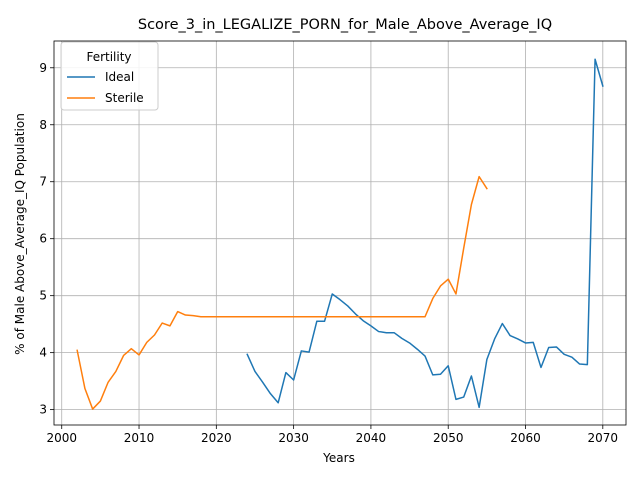  I want to click on y-axis-label: % of Male Above_Average_IQ Population, so click(20, 234).